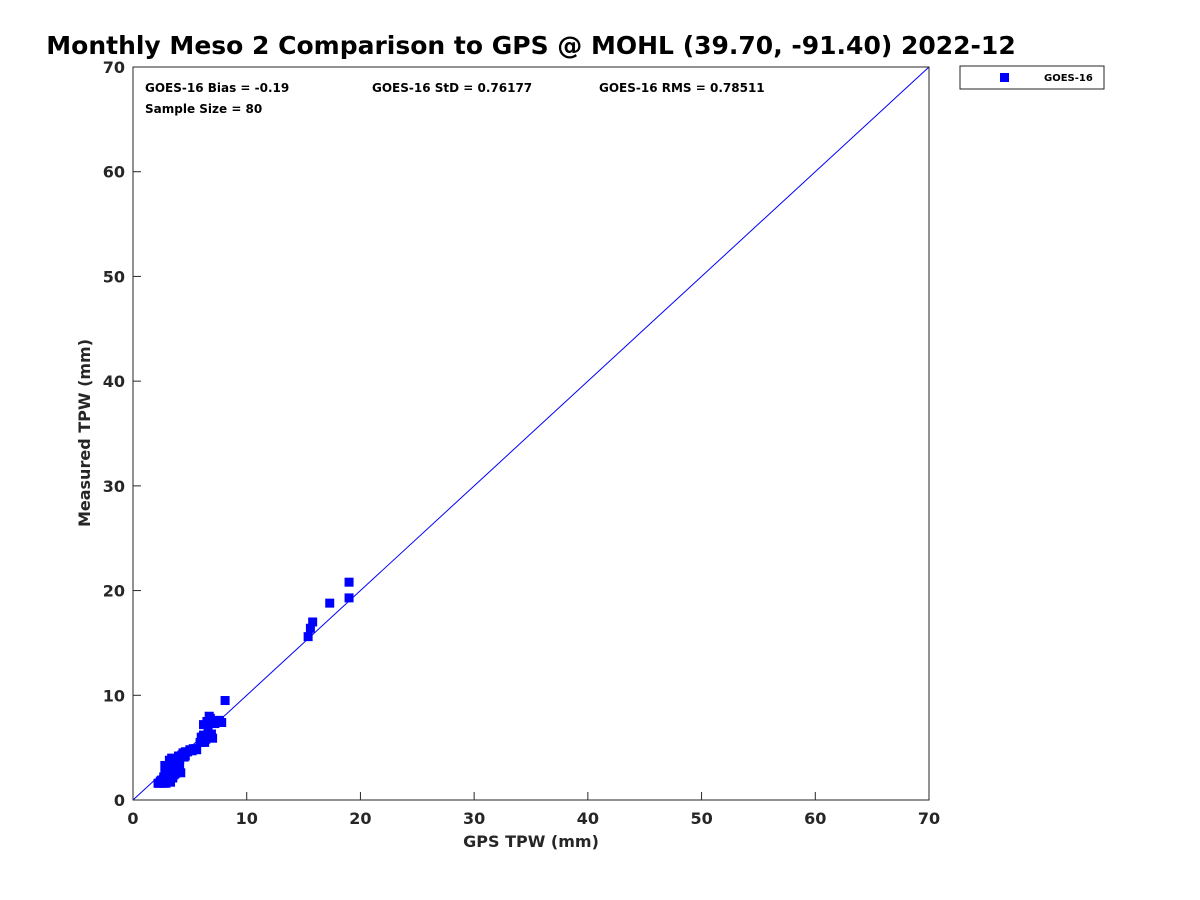 This screenshot has width=1200, height=900. I want to click on y-tick-label: 60, so click(114, 172).